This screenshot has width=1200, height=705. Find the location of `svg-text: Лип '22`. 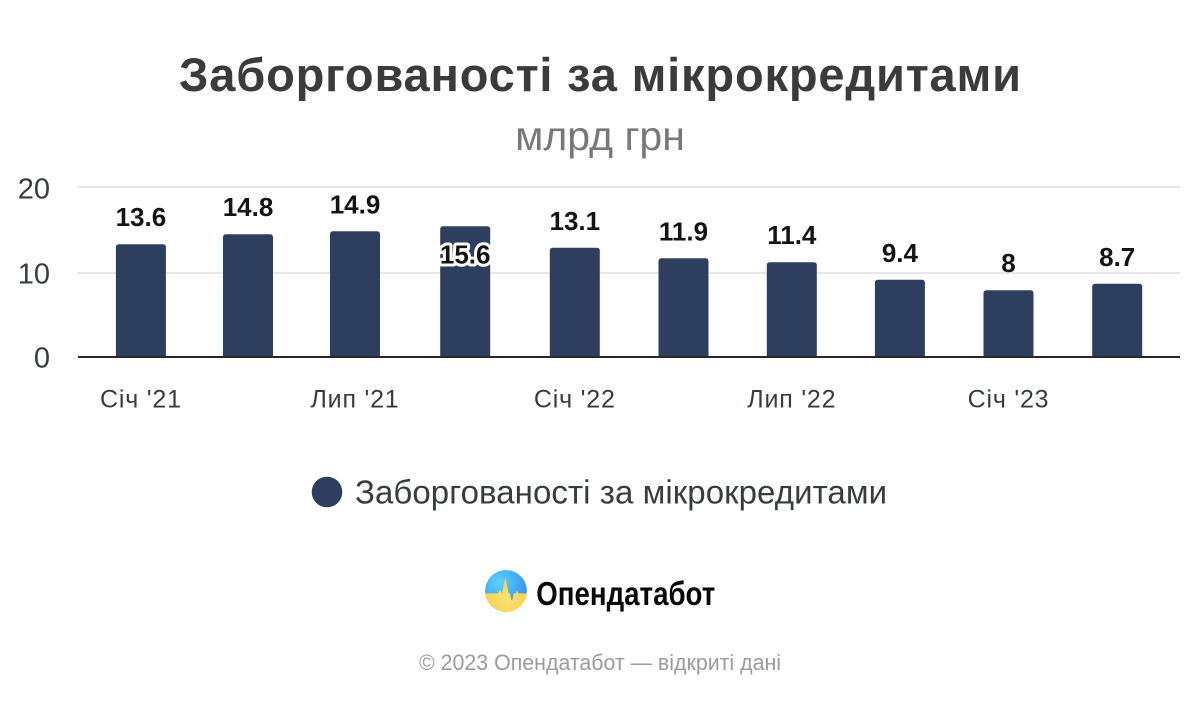

svg-text: Лип '22 is located at coordinates (791, 400).